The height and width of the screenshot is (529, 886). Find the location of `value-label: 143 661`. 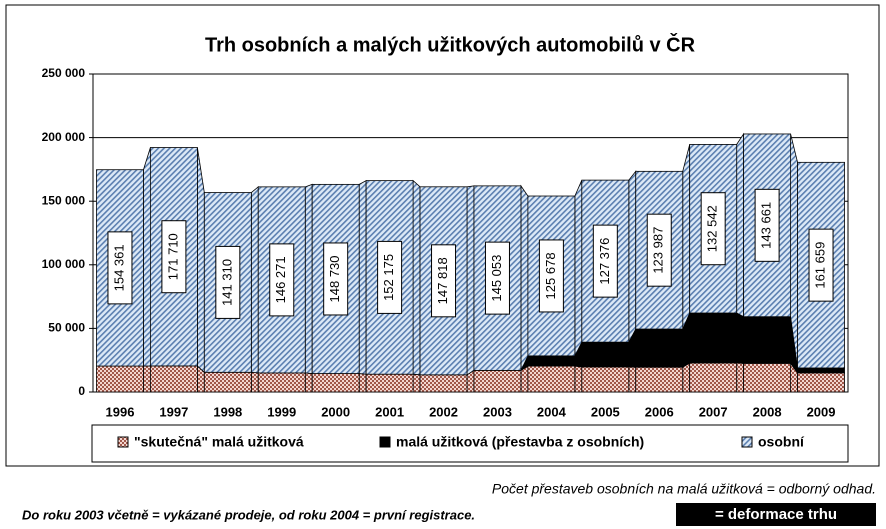

value-label: 143 661 is located at coordinates (766, 225).